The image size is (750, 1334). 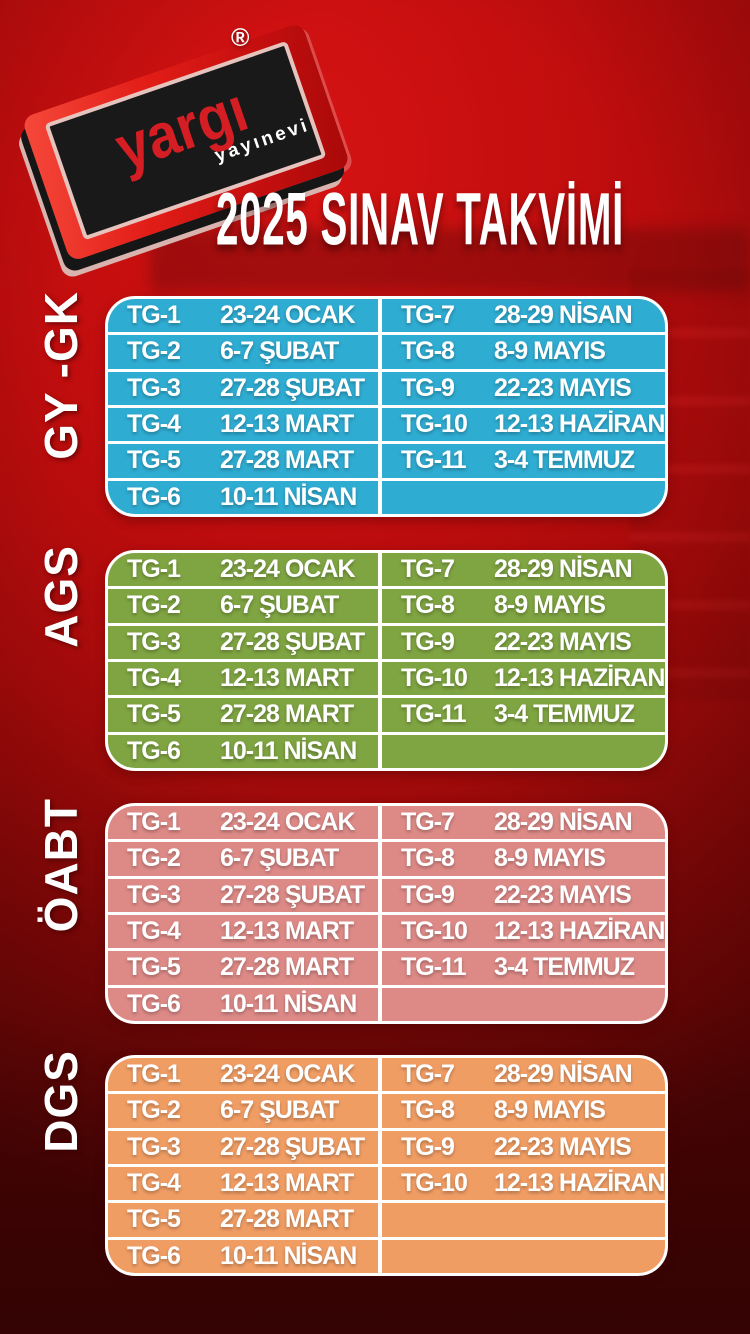 I want to click on section-label-gy-gk: GY -GK, so click(x=63, y=375).